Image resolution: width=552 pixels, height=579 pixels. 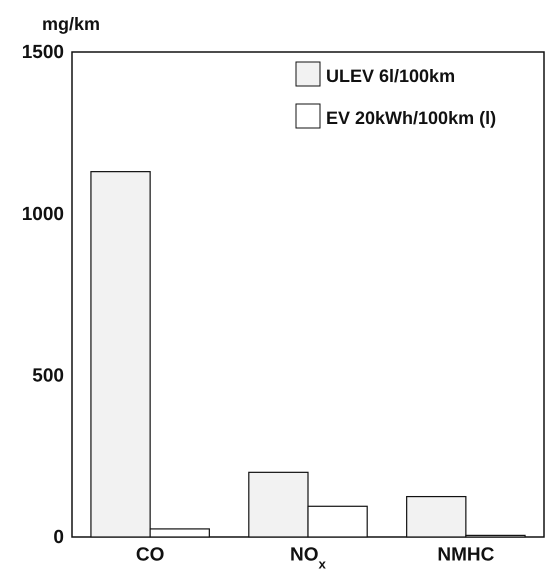 What do you see at coordinates (391, 76) in the screenshot?
I see `legend-label: ULEV 6l/100km` at bounding box center [391, 76].